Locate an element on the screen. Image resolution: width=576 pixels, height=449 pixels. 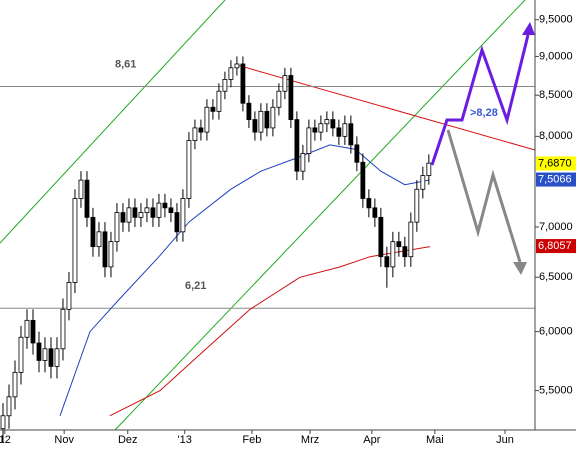
x-tick-label: Jun is located at coordinates (505, 440).